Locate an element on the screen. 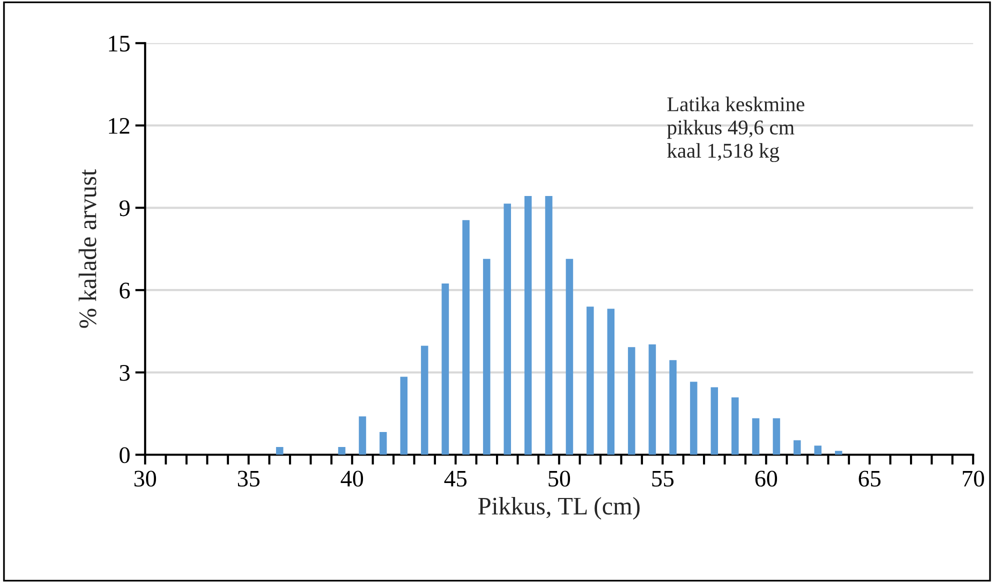 This screenshot has width=994, height=583. x-tick-label: 45 is located at coordinates (455, 478).